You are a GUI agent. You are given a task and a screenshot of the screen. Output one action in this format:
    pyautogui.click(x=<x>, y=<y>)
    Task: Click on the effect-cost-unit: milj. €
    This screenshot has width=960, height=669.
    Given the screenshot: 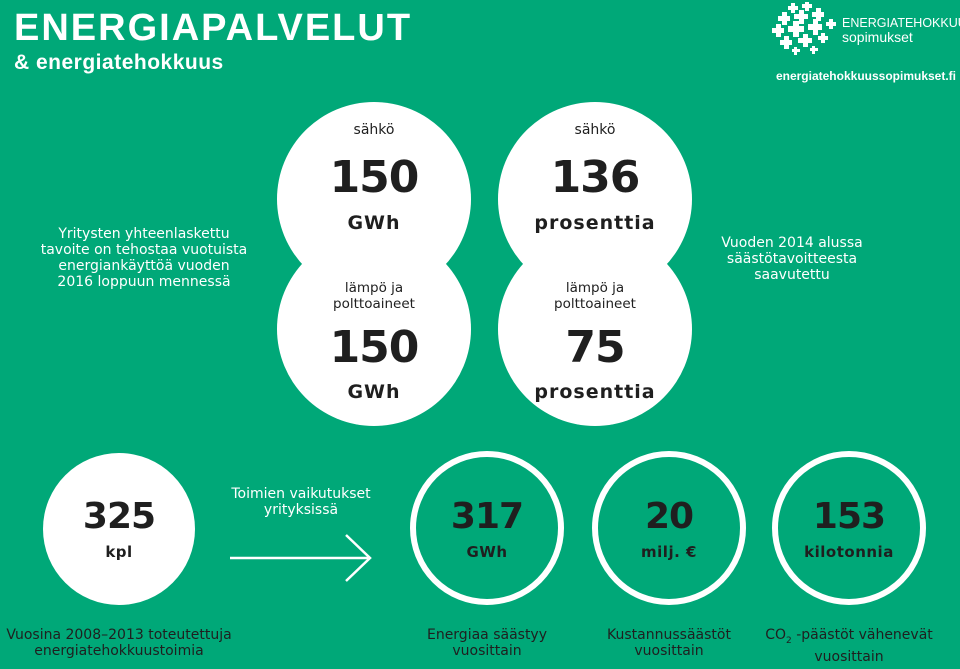 What is the action you would take?
    pyautogui.click(x=669, y=552)
    